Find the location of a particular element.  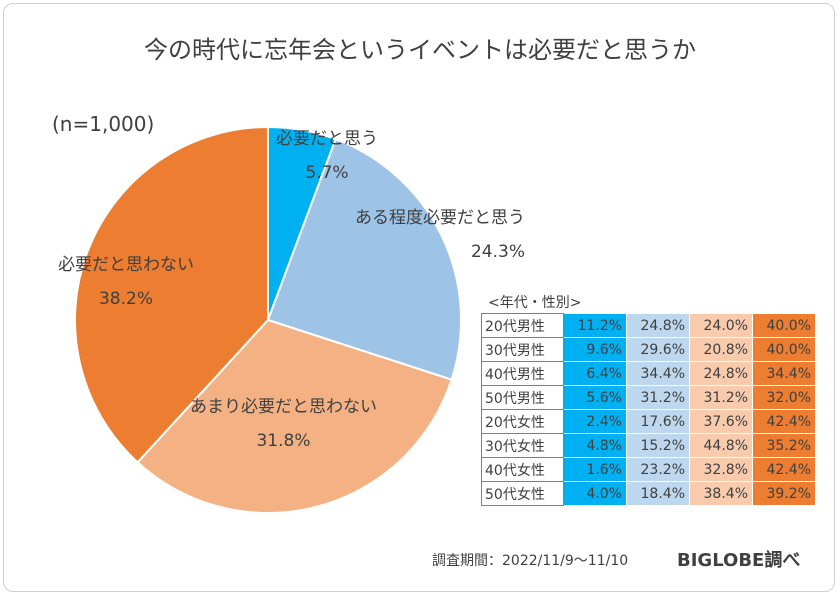

row-label: 40代女性 is located at coordinates (522, 469).